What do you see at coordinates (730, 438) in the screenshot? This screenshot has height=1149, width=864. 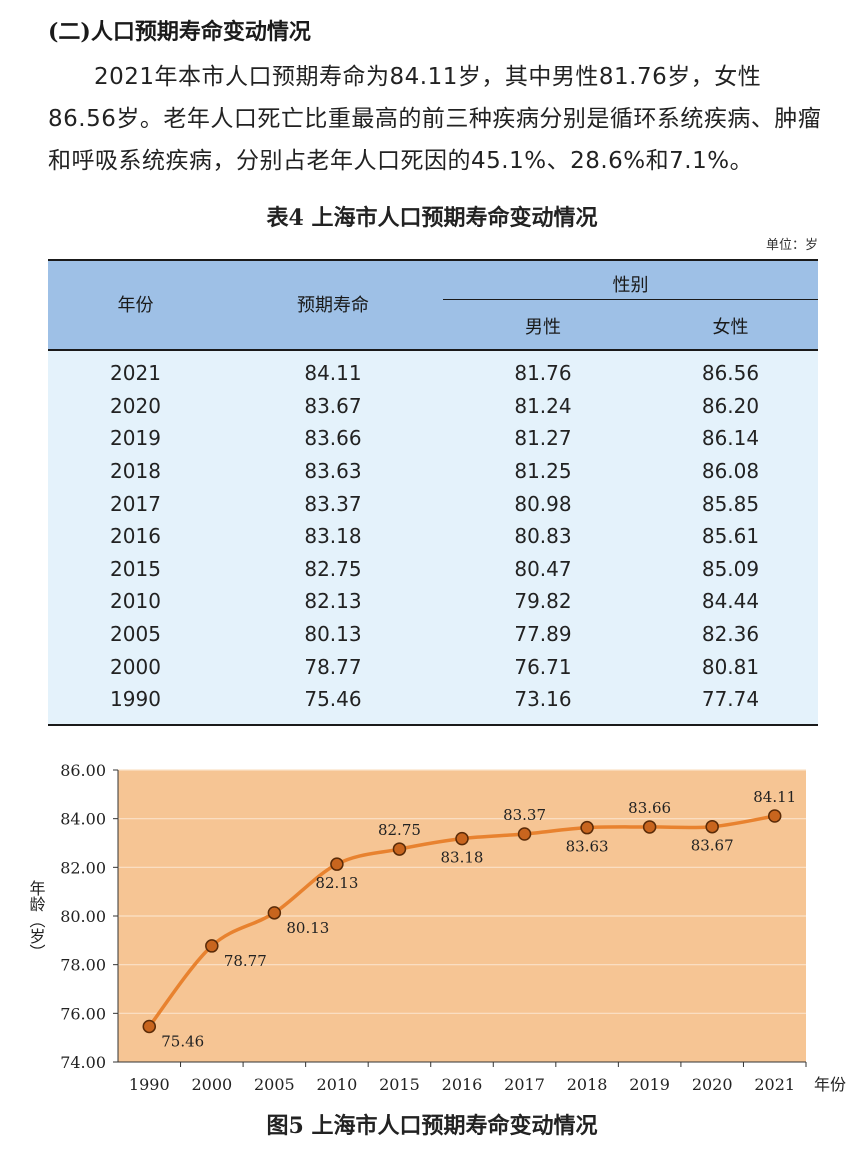 I see `cell-female: 86.14` at bounding box center [730, 438].